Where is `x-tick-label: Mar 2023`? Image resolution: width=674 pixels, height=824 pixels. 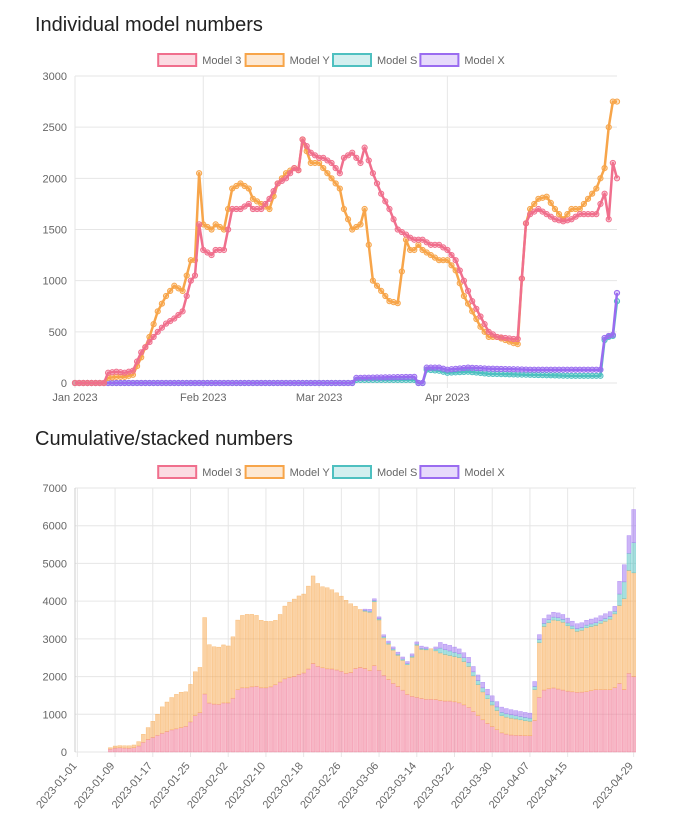
x-tick-label: Mar 2023 is located at coordinates (319, 398).